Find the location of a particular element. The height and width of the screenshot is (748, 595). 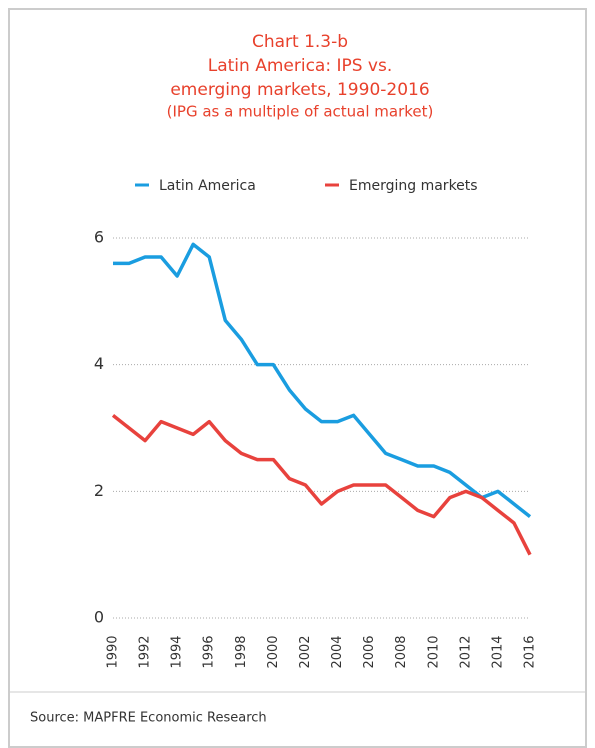

chart-title: Chart 1.3-b is located at coordinates (300, 42).